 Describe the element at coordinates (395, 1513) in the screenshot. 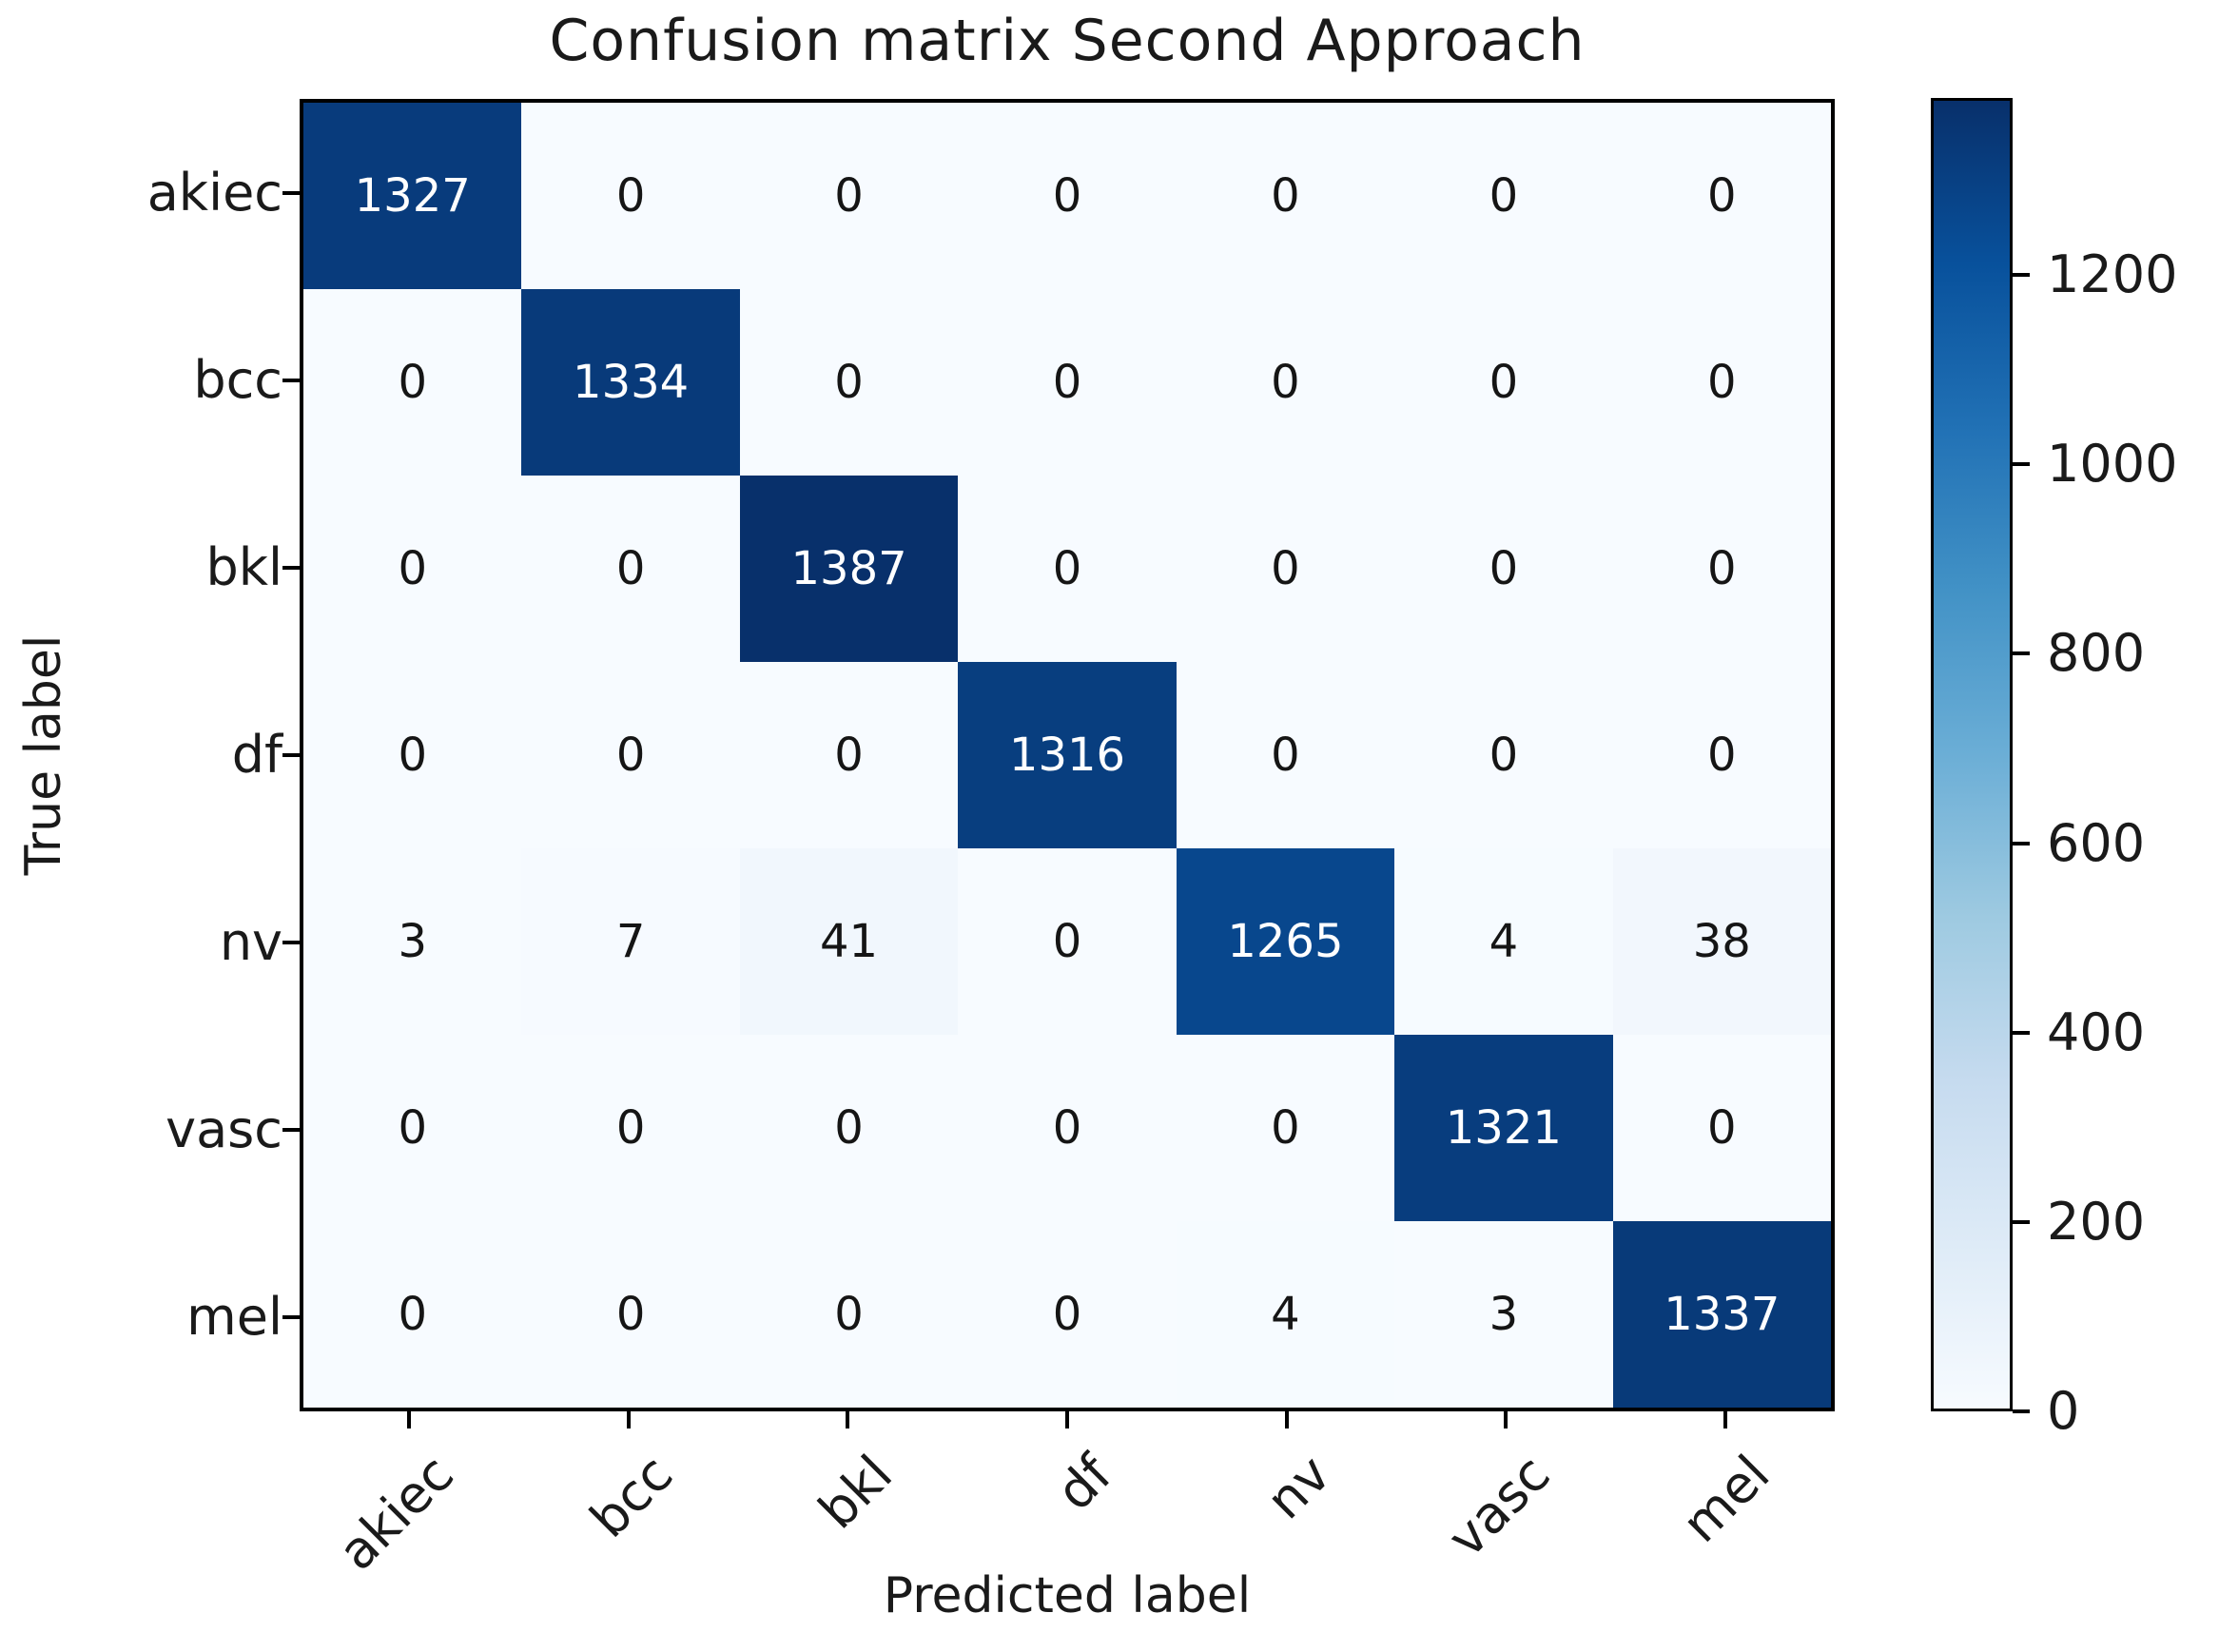

I see `xtick-label-akiec: akiec` at that location.